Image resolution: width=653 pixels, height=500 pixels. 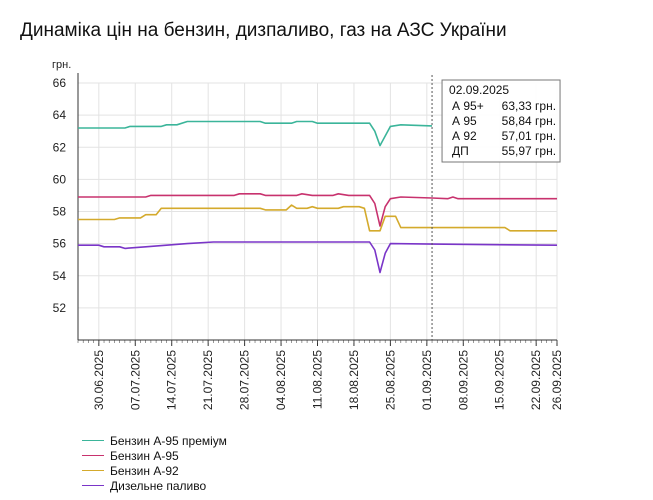 What do you see at coordinates (390, 380) in the screenshot?
I see `x-tick-label: 25.08.2025` at bounding box center [390, 380].